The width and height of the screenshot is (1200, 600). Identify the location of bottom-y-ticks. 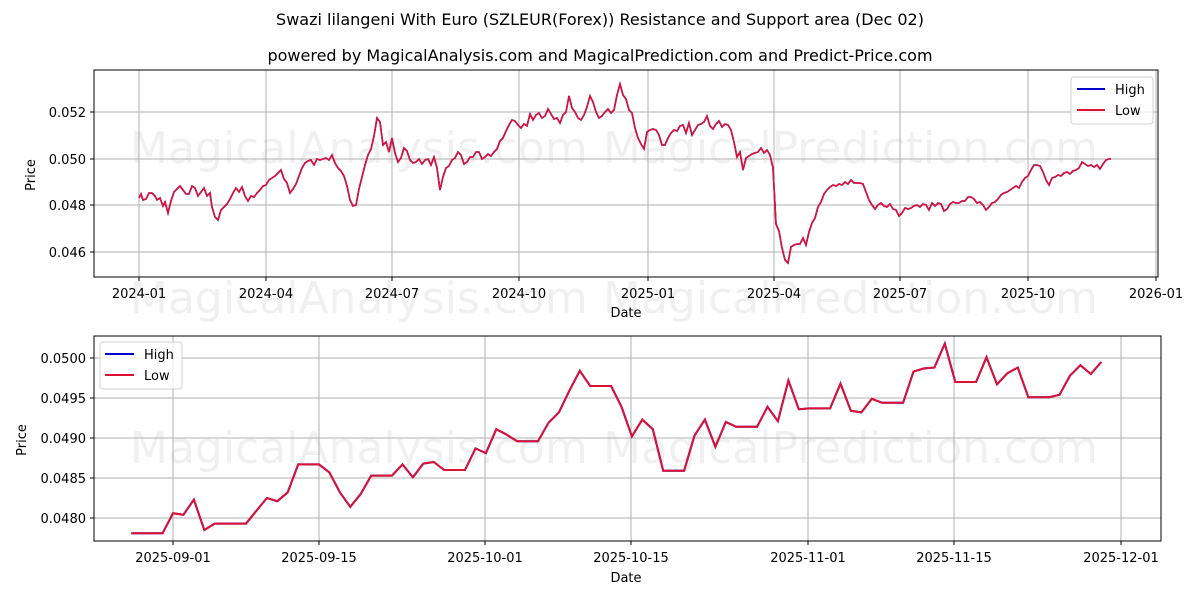
(92, 438).